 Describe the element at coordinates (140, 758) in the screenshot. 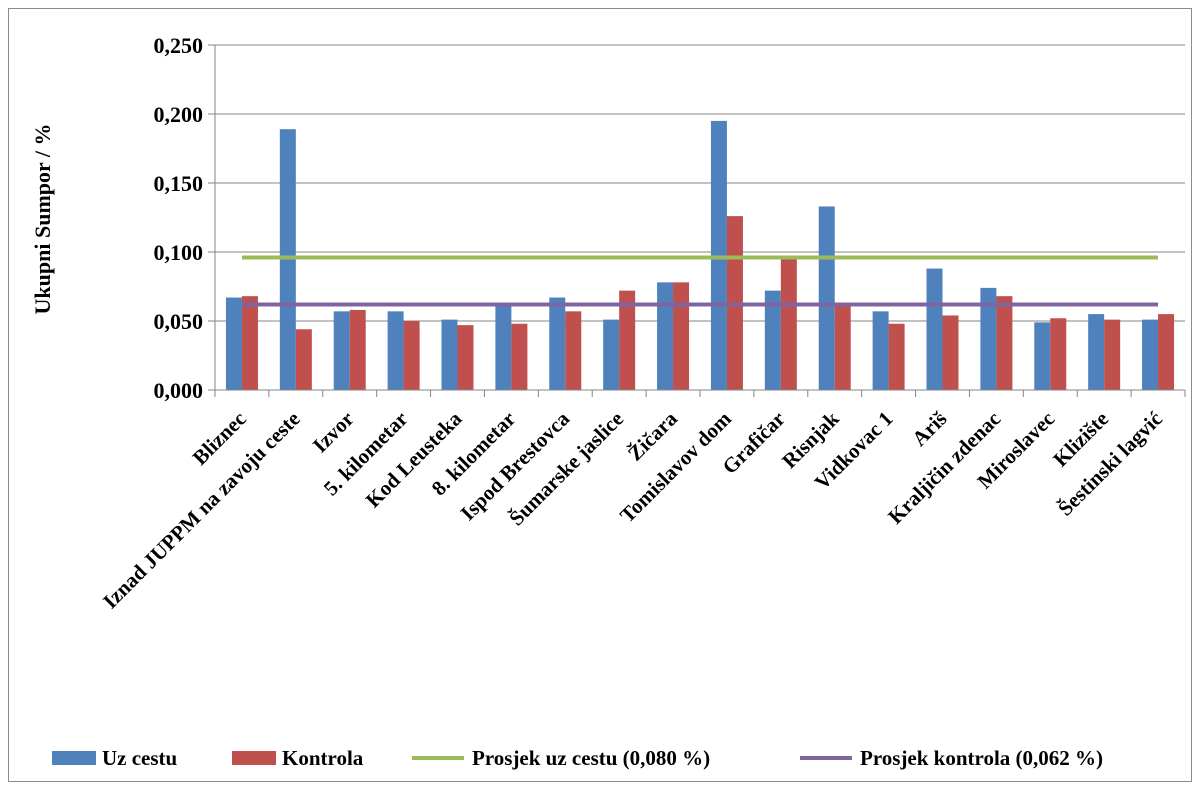

I see `legend-label: Uz cestu` at that location.